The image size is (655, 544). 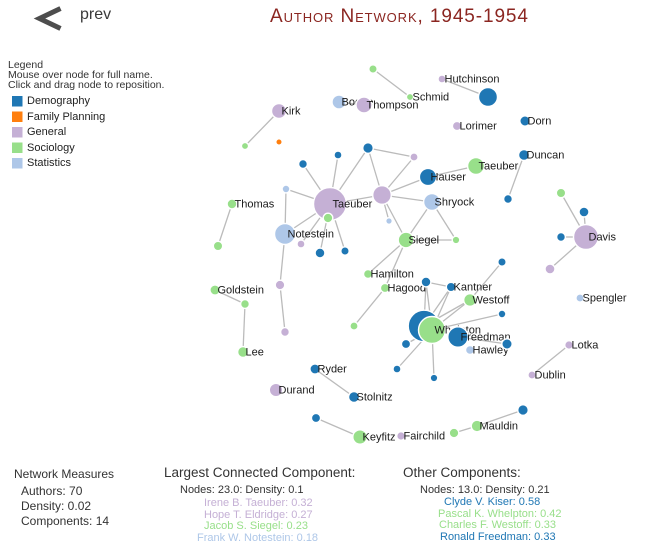 I want to click on svg-text: Durand, so click(x=297, y=391).